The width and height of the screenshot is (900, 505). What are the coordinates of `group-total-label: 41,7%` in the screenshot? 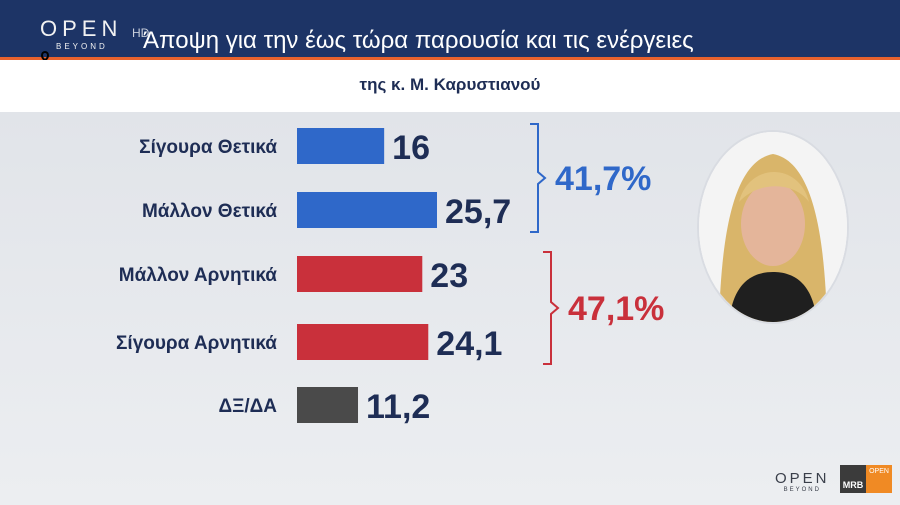 It's located at (603, 179).